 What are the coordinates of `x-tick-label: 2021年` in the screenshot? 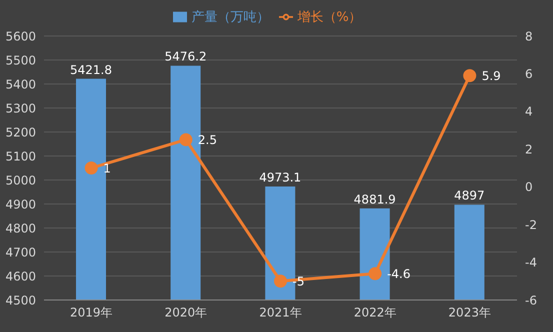 It's located at (280, 313).